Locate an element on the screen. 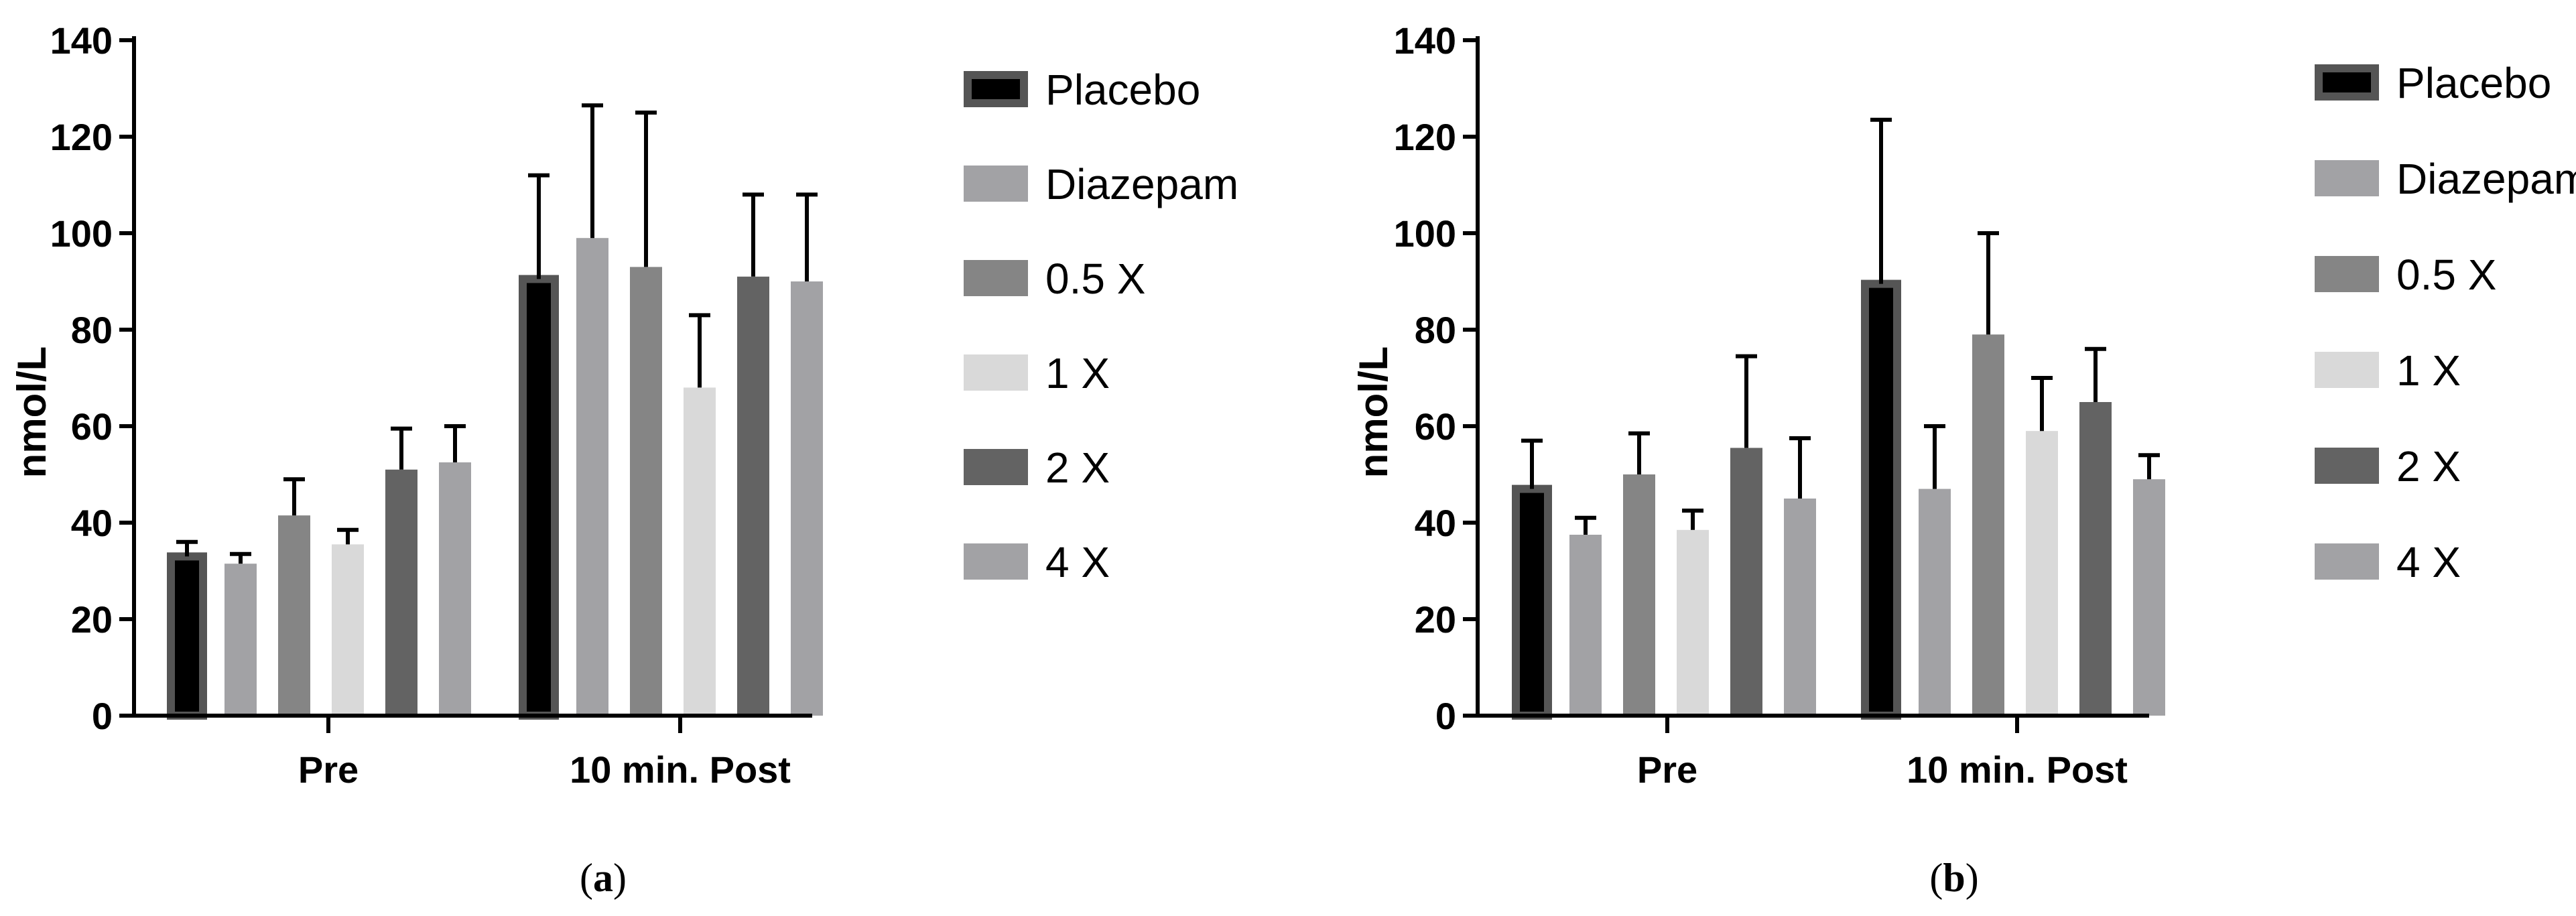  legend-label: 0.5 X is located at coordinates (1095, 279).